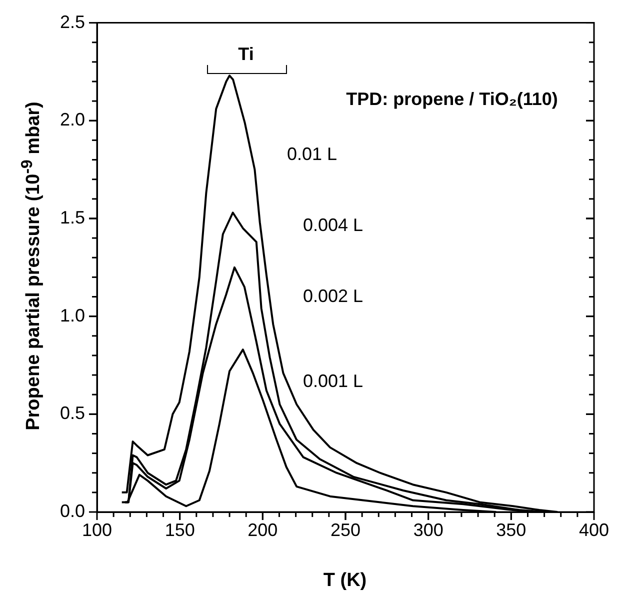 The height and width of the screenshot is (602, 624). What do you see at coordinates (72, 217) in the screenshot?
I see `y-tick-label: 1.5` at bounding box center [72, 217].